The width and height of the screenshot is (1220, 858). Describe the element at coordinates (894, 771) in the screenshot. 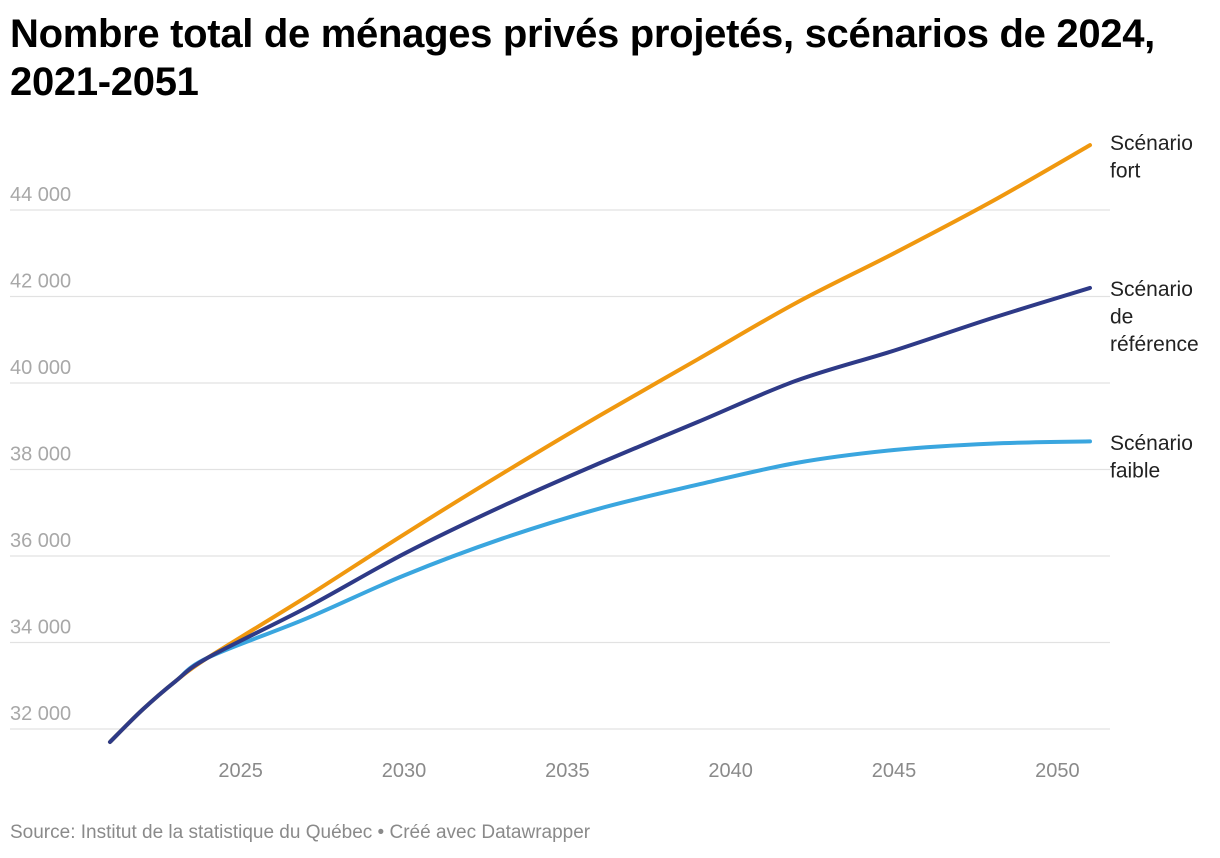

I see `x-tick-label: 2045` at that location.